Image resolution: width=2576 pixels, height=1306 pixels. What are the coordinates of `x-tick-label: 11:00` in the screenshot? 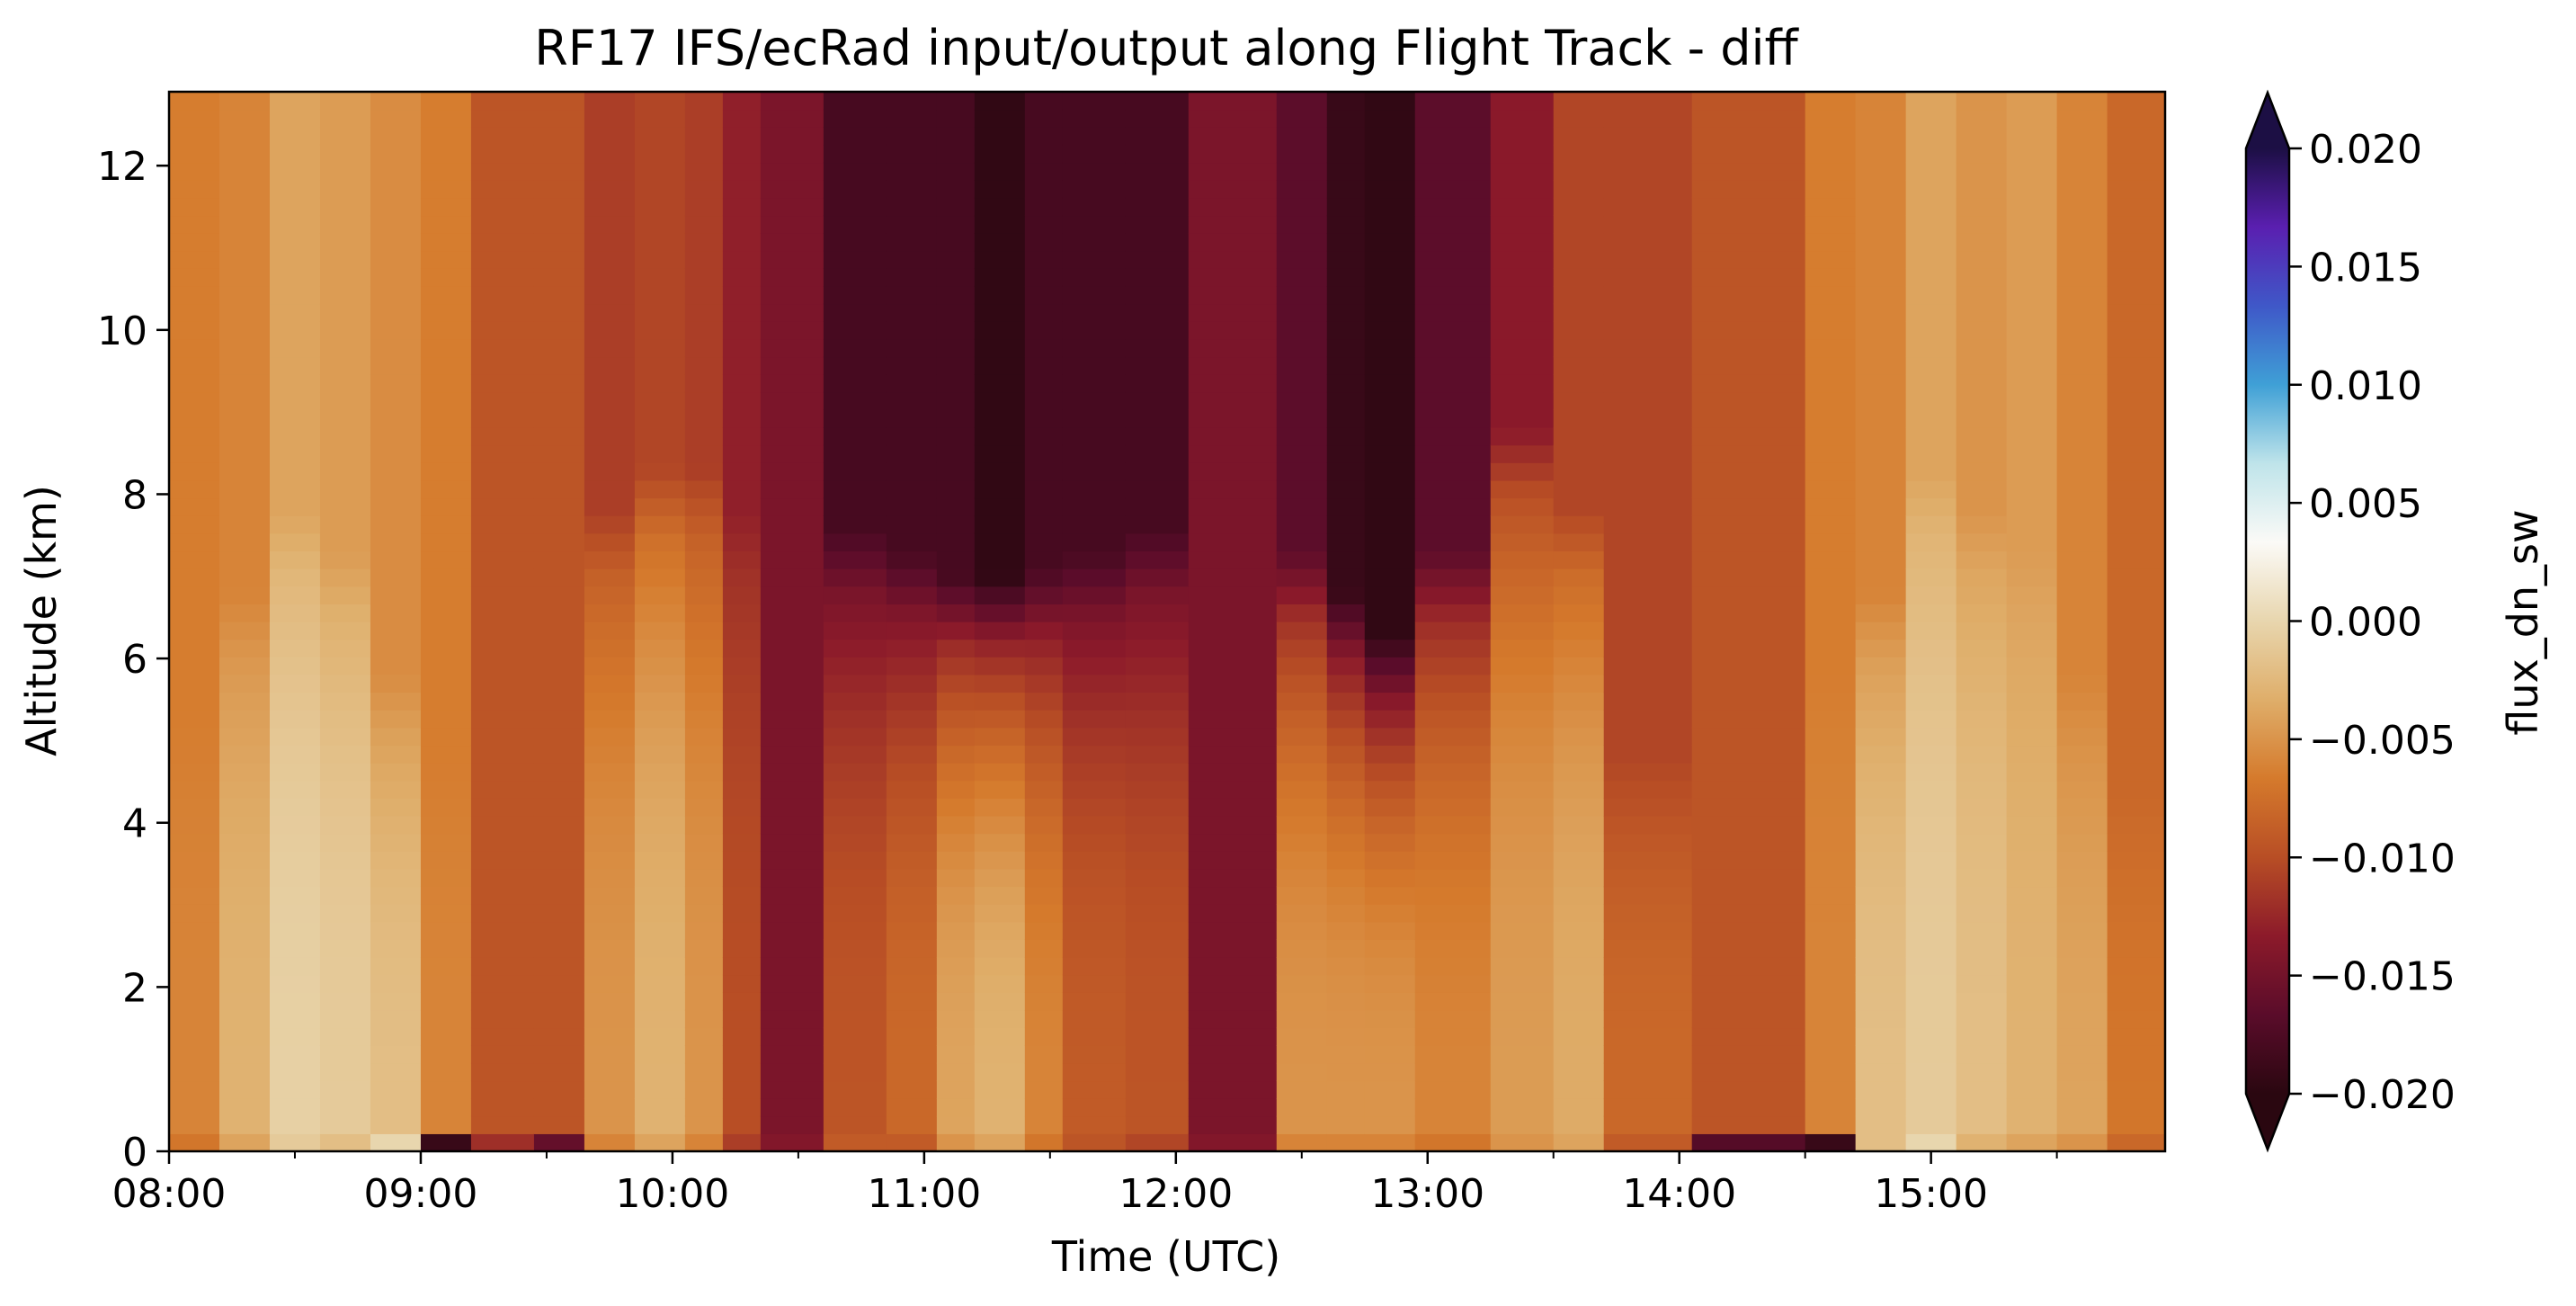 It's located at (924, 1194).